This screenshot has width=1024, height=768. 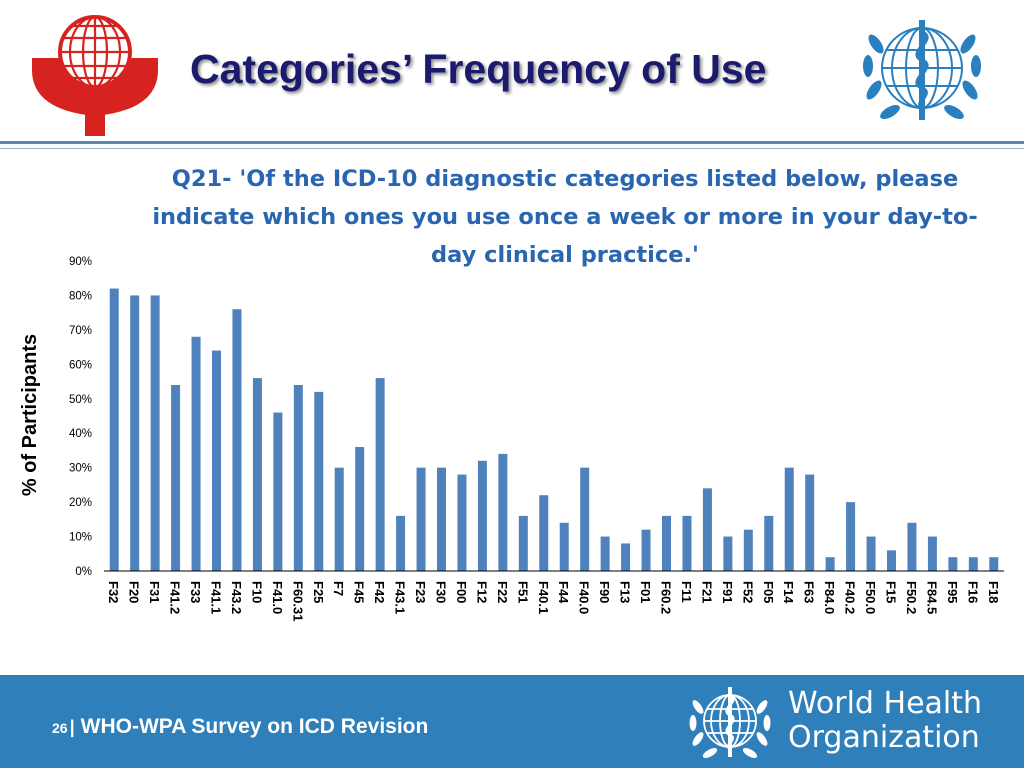 What do you see at coordinates (522, 592) in the screenshot?
I see `x-tick-label: F51` at bounding box center [522, 592].